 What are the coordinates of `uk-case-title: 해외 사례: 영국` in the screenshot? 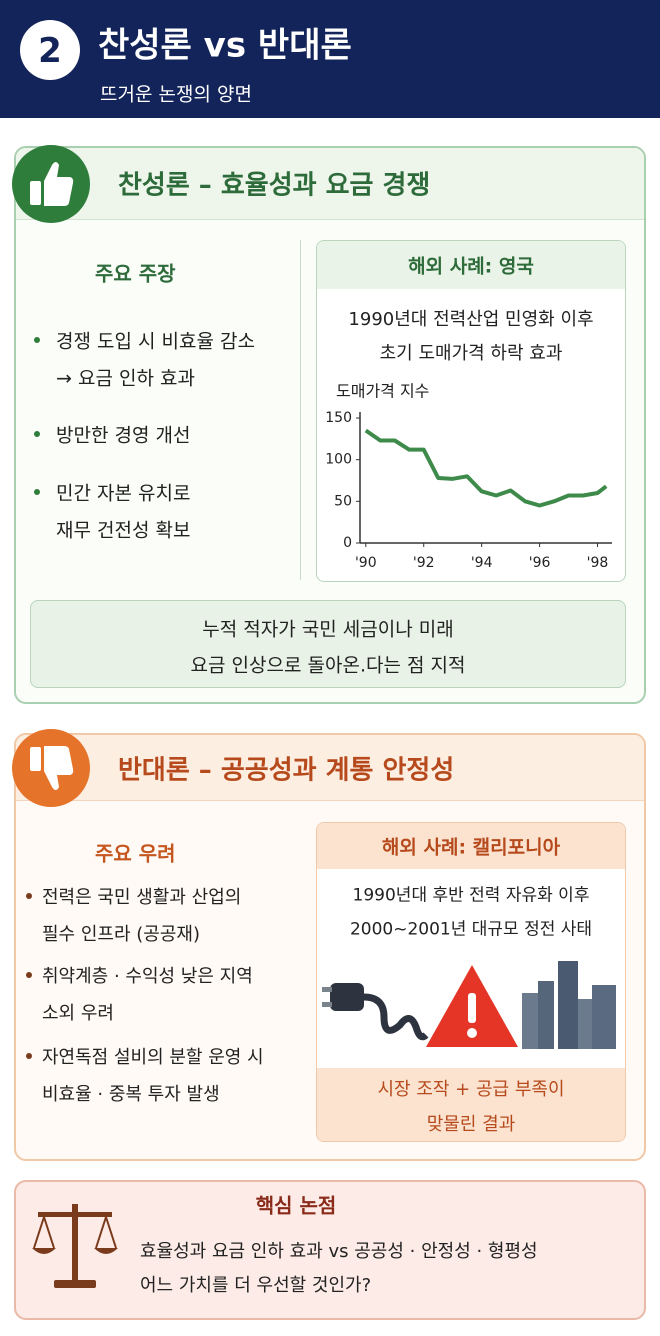 It's located at (471, 266).